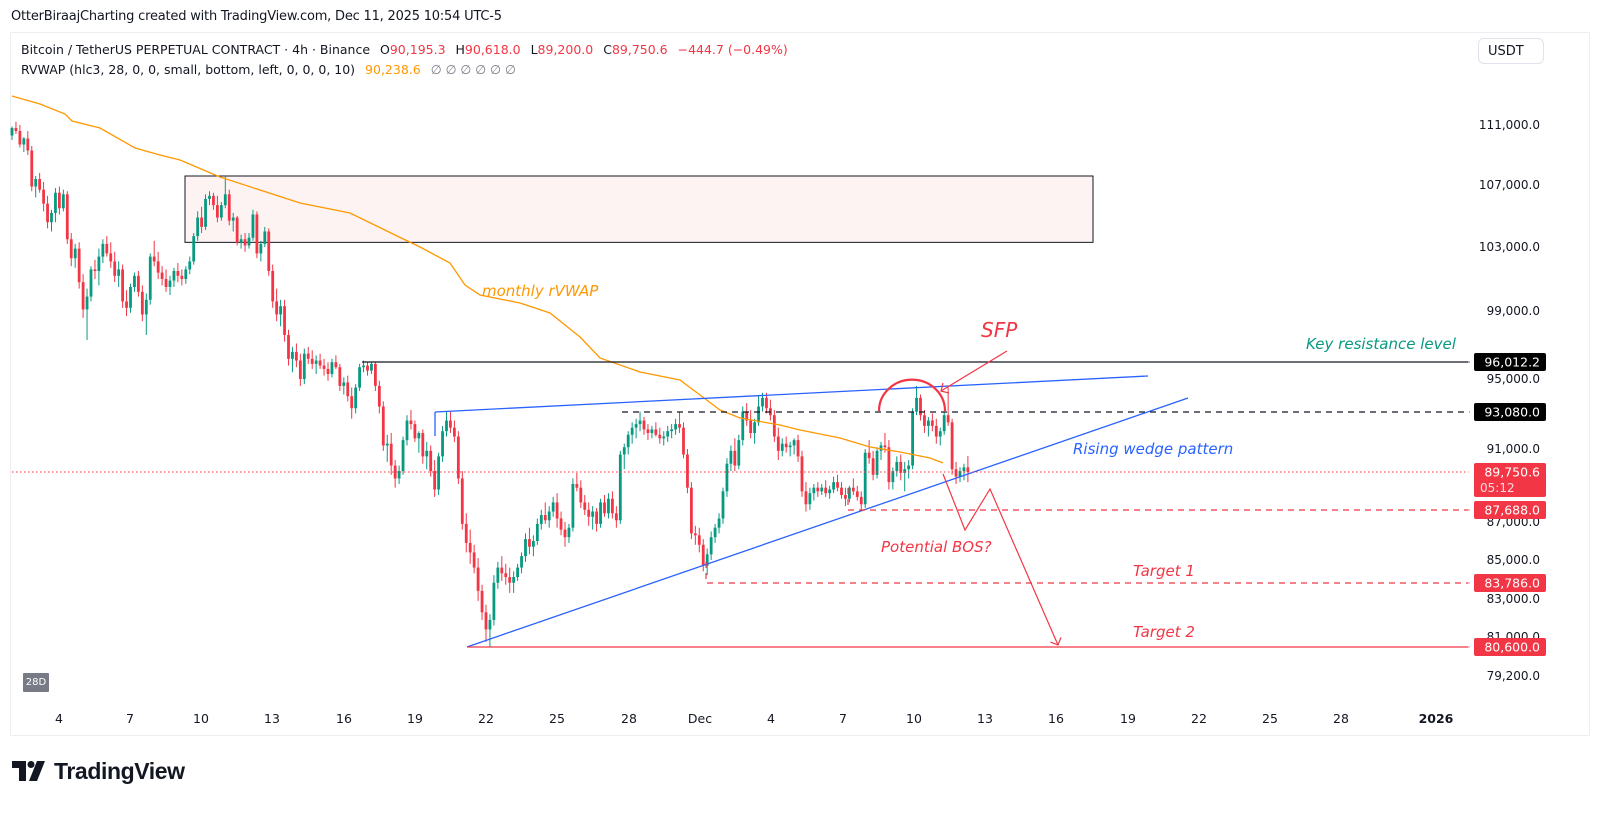 The image size is (1600, 821). What do you see at coordinates (912, 395) in the screenshot?
I see `sfp-arc` at bounding box center [912, 395].